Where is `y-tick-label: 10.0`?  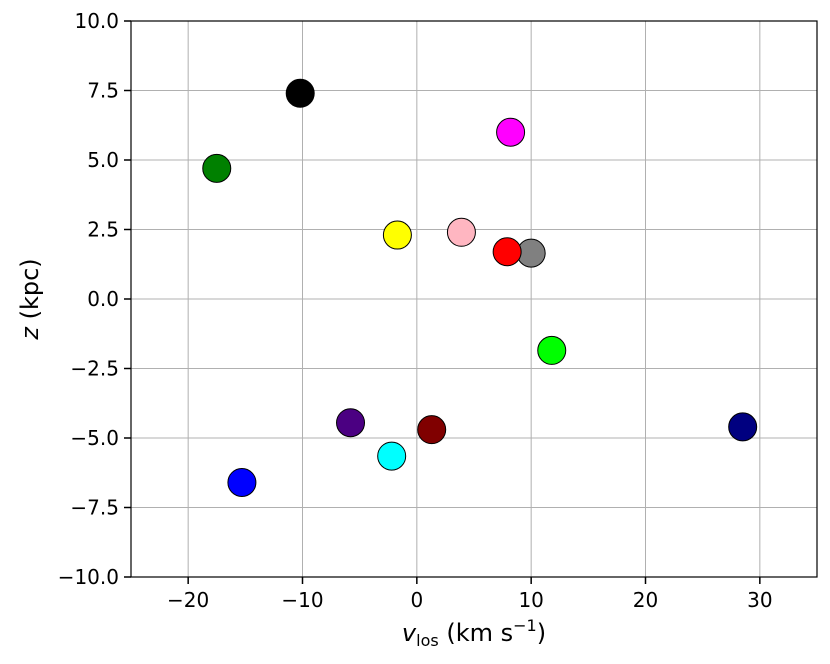
y-tick-label: 10.0 is located at coordinates (96, 21).